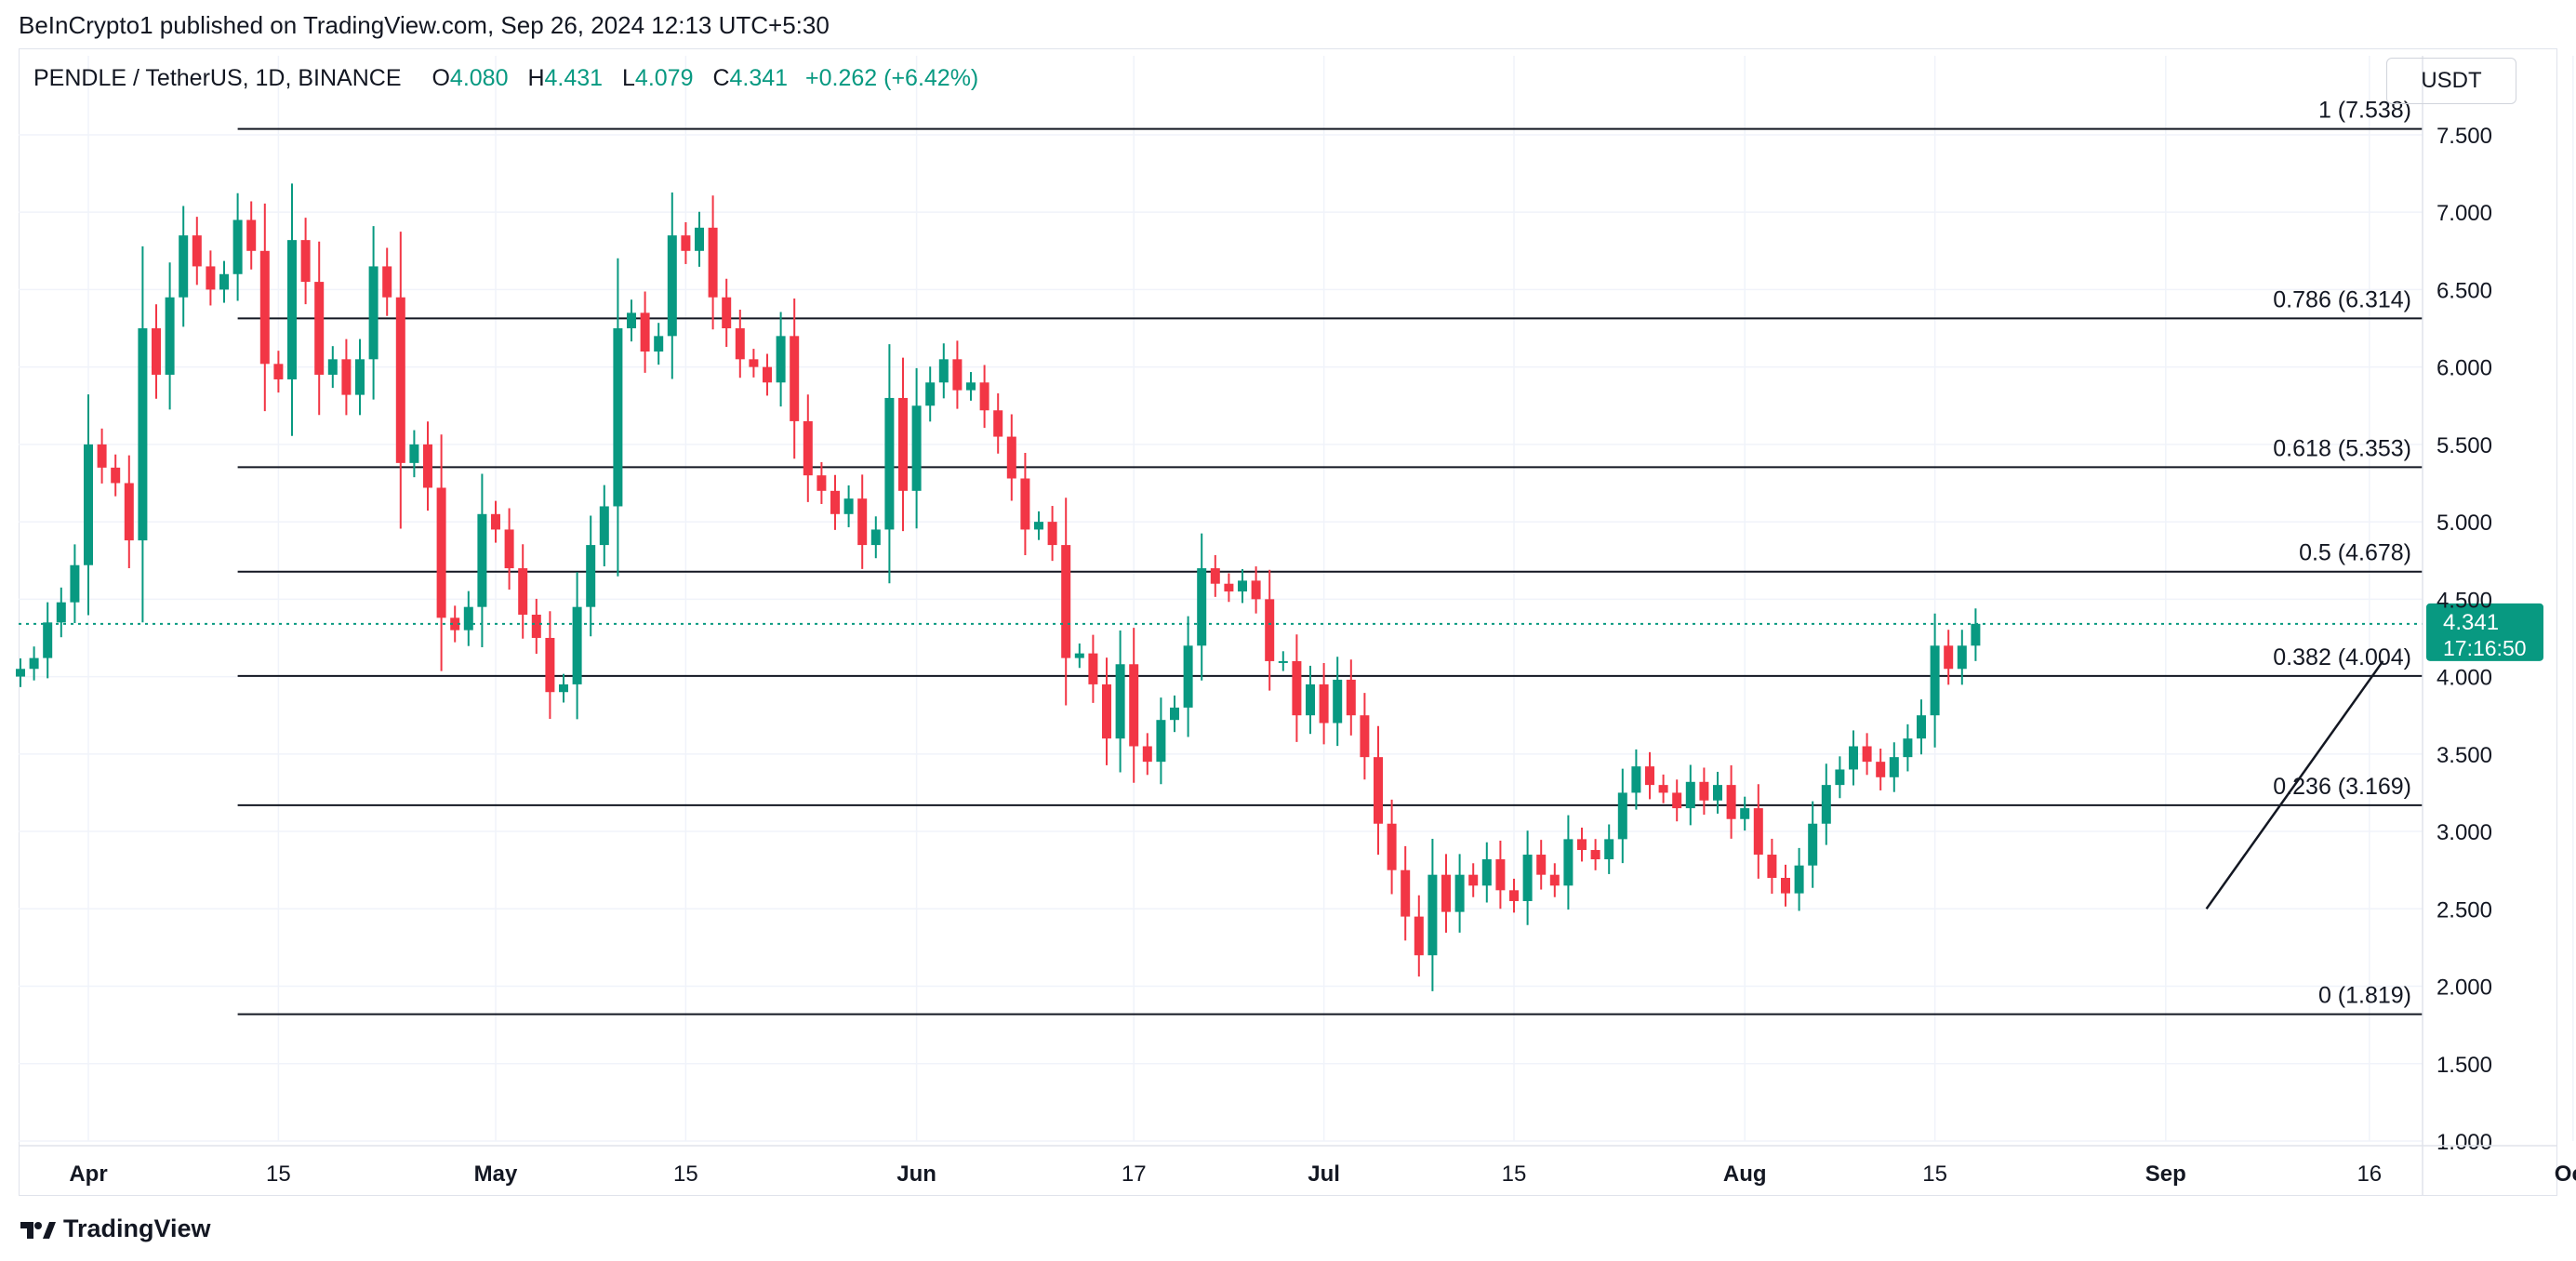 The image size is (2576, 1261). Describe the element at coordinates (916, 1174) in the screenshot. I see `x-tick-label: Jun` at that location.